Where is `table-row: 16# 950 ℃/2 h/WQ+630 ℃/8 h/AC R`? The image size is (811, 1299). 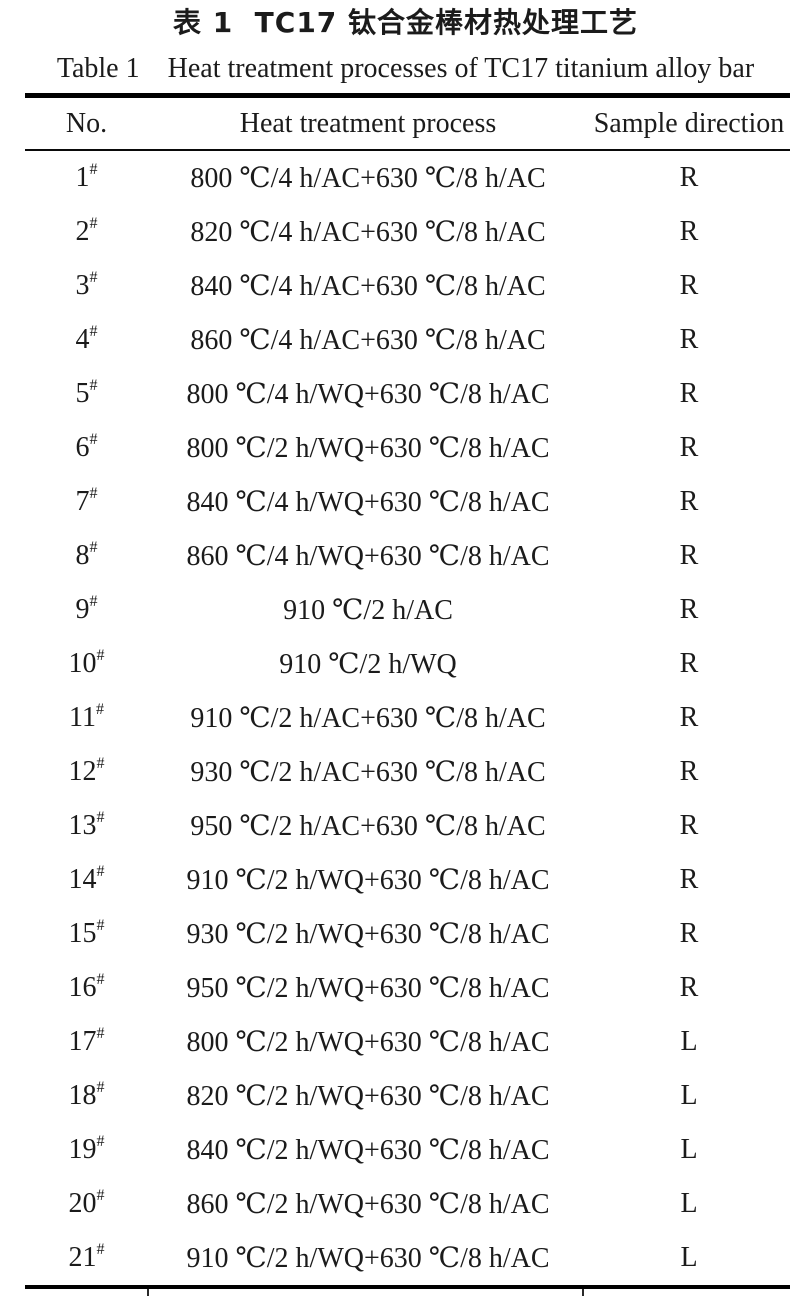 table-row: 16# 950 ℃/2 h/WQ+630 ℃/8 h/AC R is located at coordinates (407, 988).